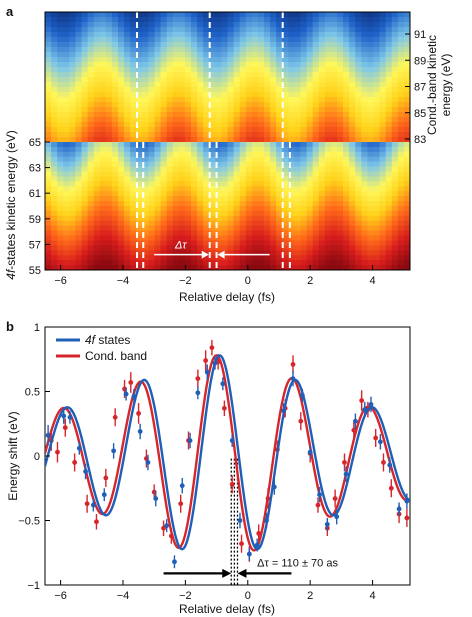 This screenshot has width=472, height=617. What do you see at coordinates (29, 522) in the screenshot?
I see `y-tick-label-b: −0.5` at bounding box center [29, 522].